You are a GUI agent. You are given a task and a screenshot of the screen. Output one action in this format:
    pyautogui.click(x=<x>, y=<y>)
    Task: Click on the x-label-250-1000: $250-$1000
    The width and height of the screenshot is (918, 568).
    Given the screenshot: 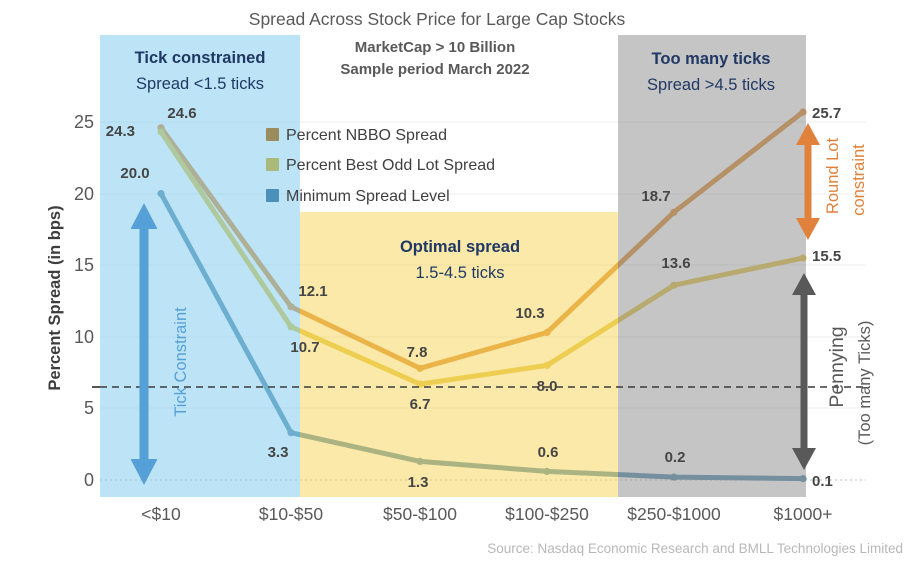 What is the action you would take?
    pyautogui.click(x=674, y=514)
    